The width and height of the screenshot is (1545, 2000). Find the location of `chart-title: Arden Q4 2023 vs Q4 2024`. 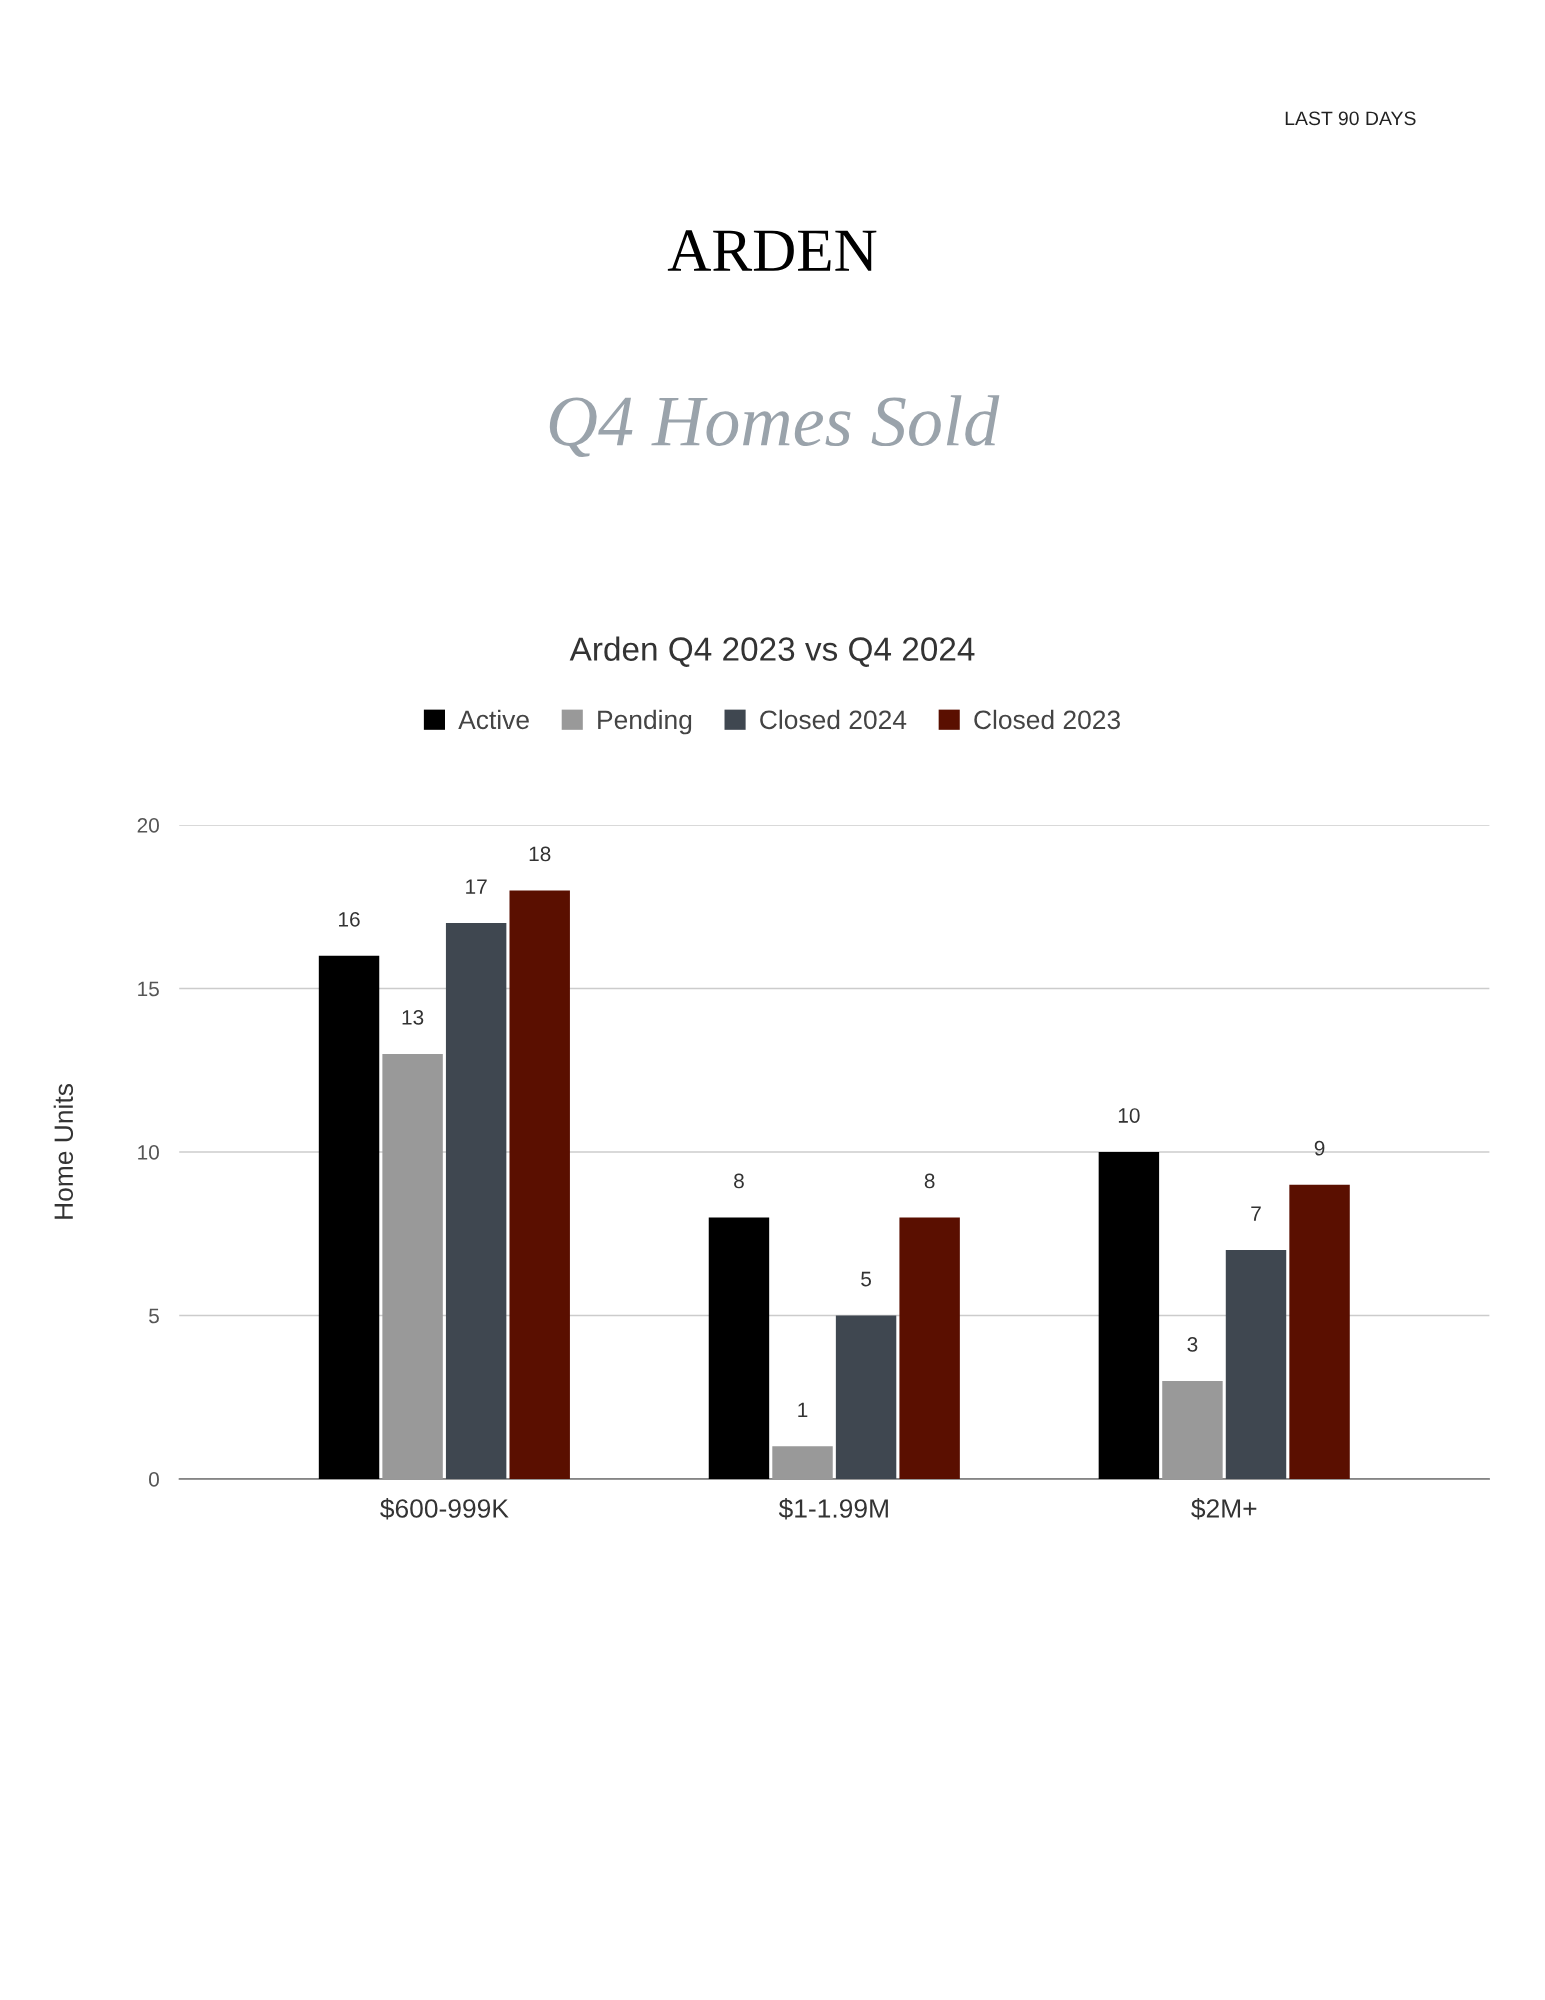

chart-title: Arden Q4 2023 vs Q4 2024 is located at coordinates (772, 651).